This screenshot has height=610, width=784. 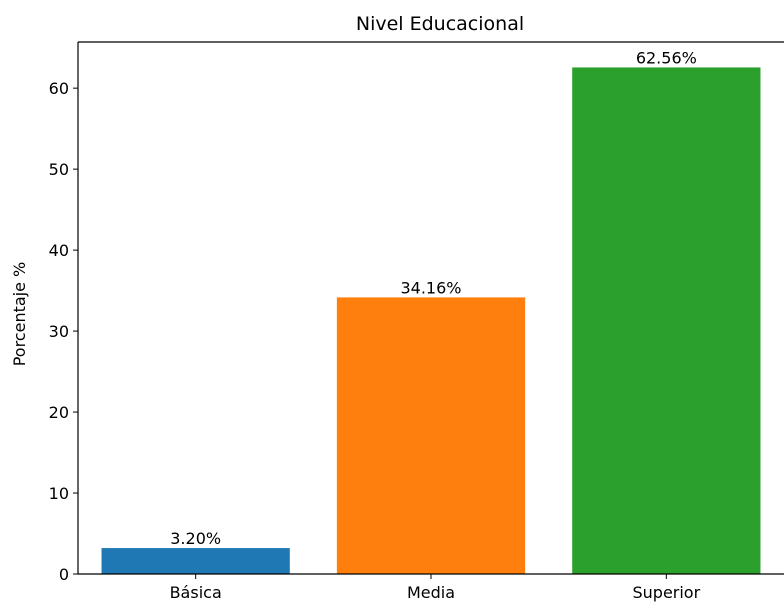 I want to click on chart-title: Nivel Educacional, so click(x=440, y=24).